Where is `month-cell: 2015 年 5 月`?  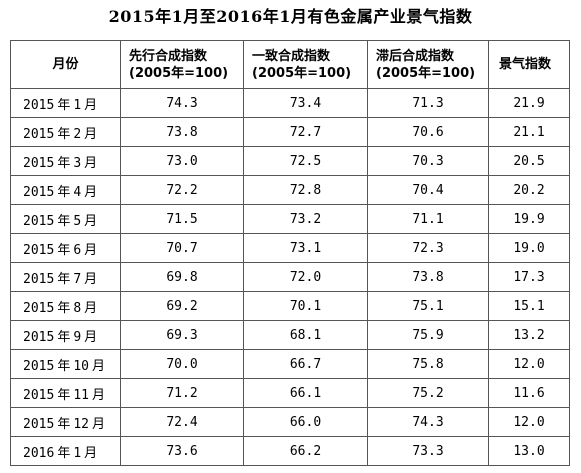
month-cell: 2015 年 5 月 is located at coordinates (65, 219).